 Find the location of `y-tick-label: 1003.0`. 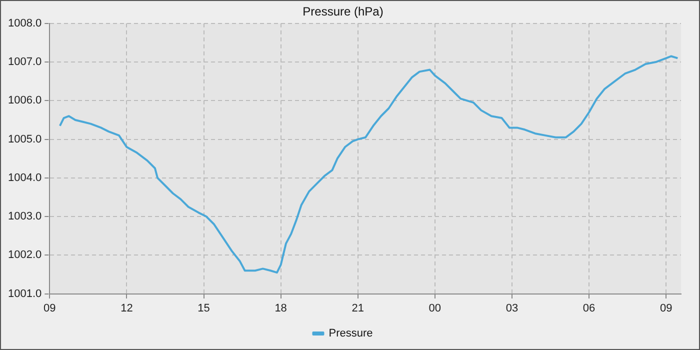

y-tick-label: 1003.0 is located at coordinates (25, 216).